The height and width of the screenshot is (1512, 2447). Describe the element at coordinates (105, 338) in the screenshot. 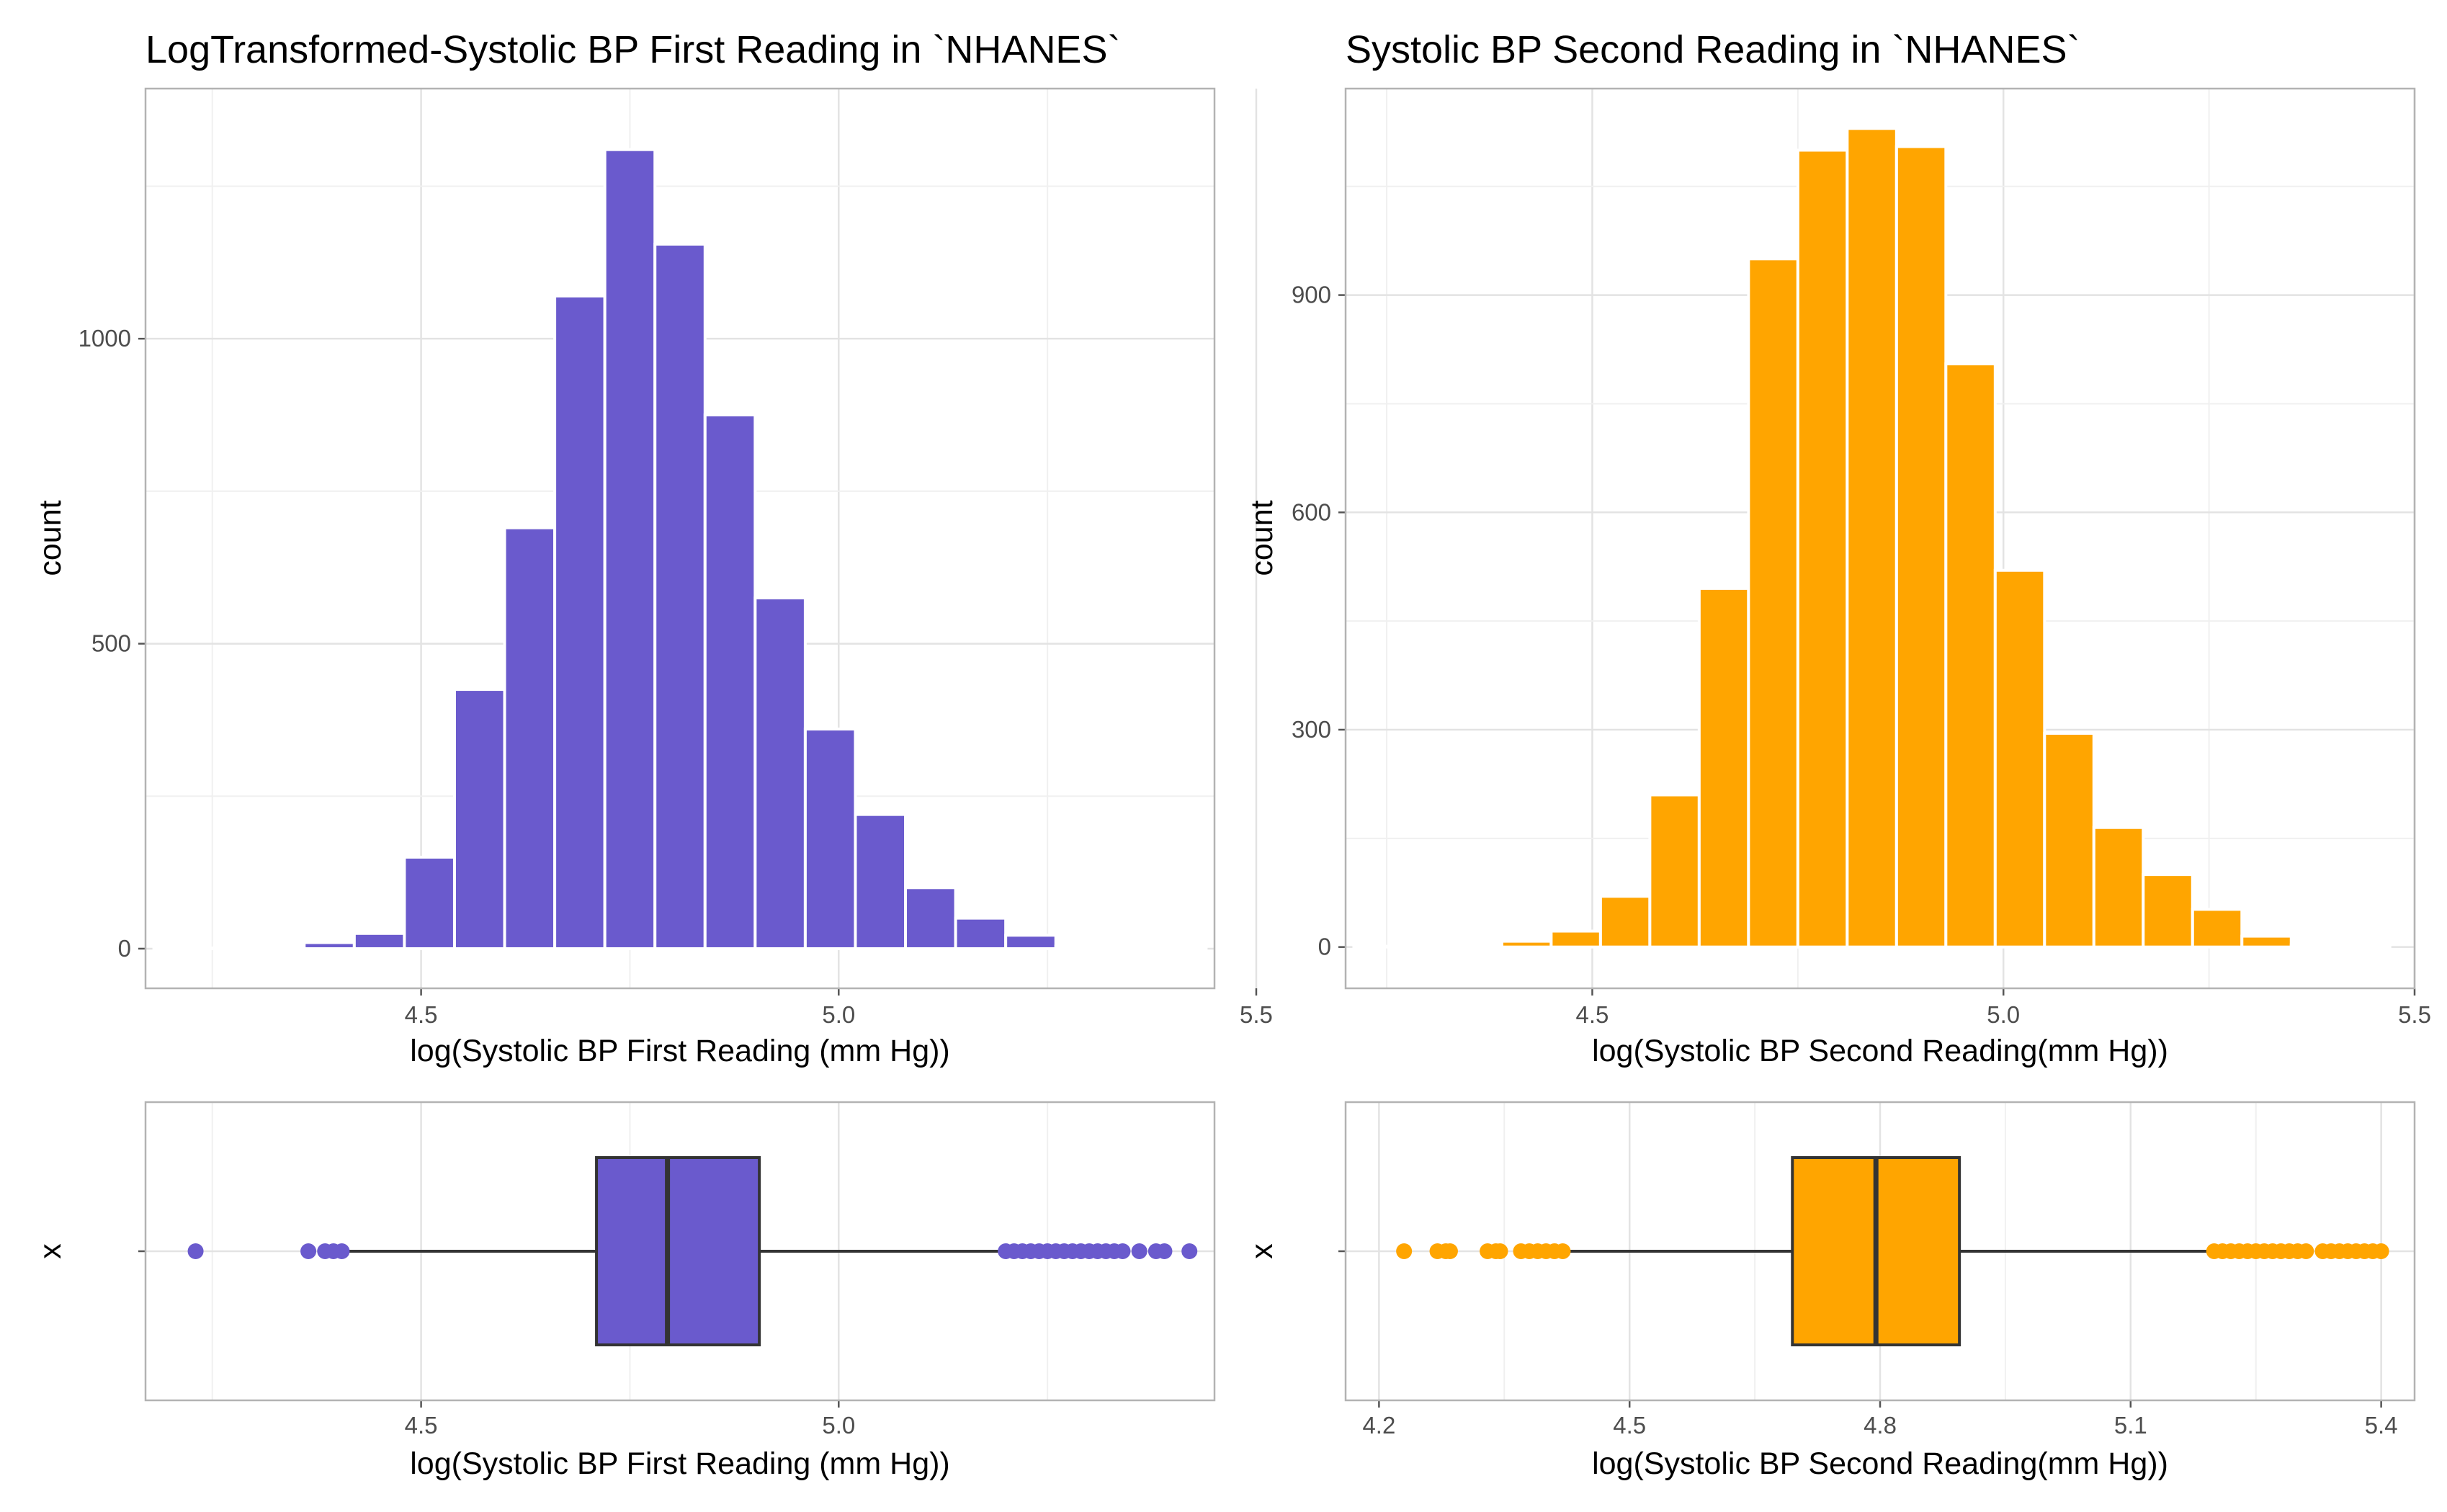

I see `y-tick-label: 1000` at that location.